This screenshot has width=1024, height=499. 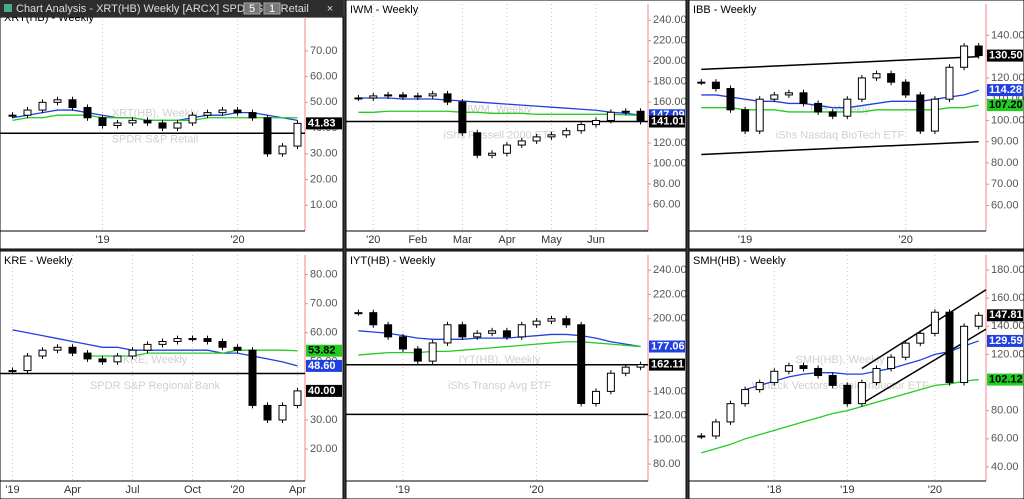 I want to click on app-icon, so click(x=8, y=8).